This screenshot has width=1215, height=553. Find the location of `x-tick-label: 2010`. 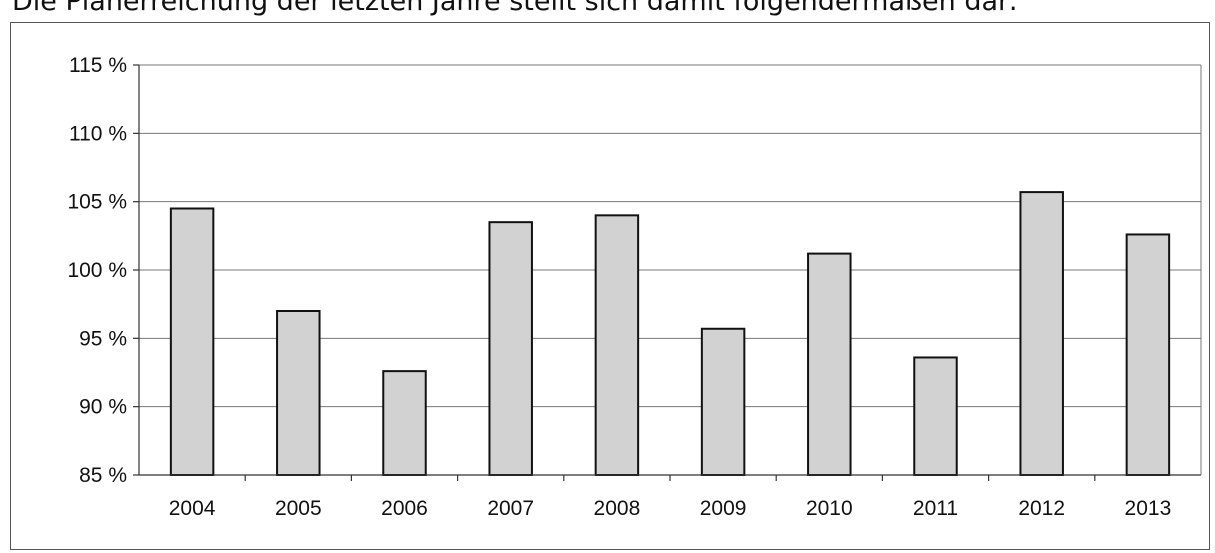

x-tick-label: 2010 is located at coordinates (829, 508).